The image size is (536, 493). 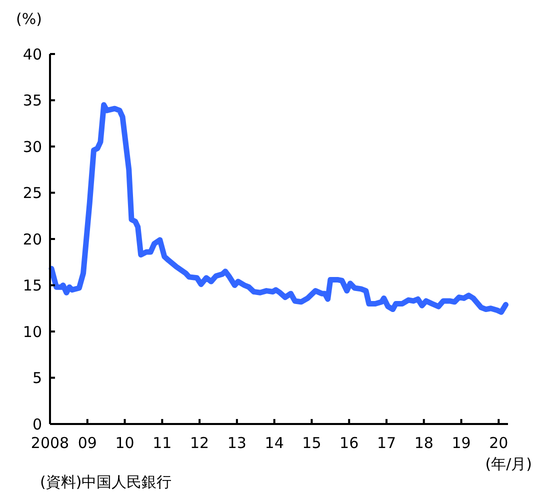 What do you see at coordinates (312, 443) in the screenshot?
I see `x-tick-label: 15` at bounding box center [312, 443].